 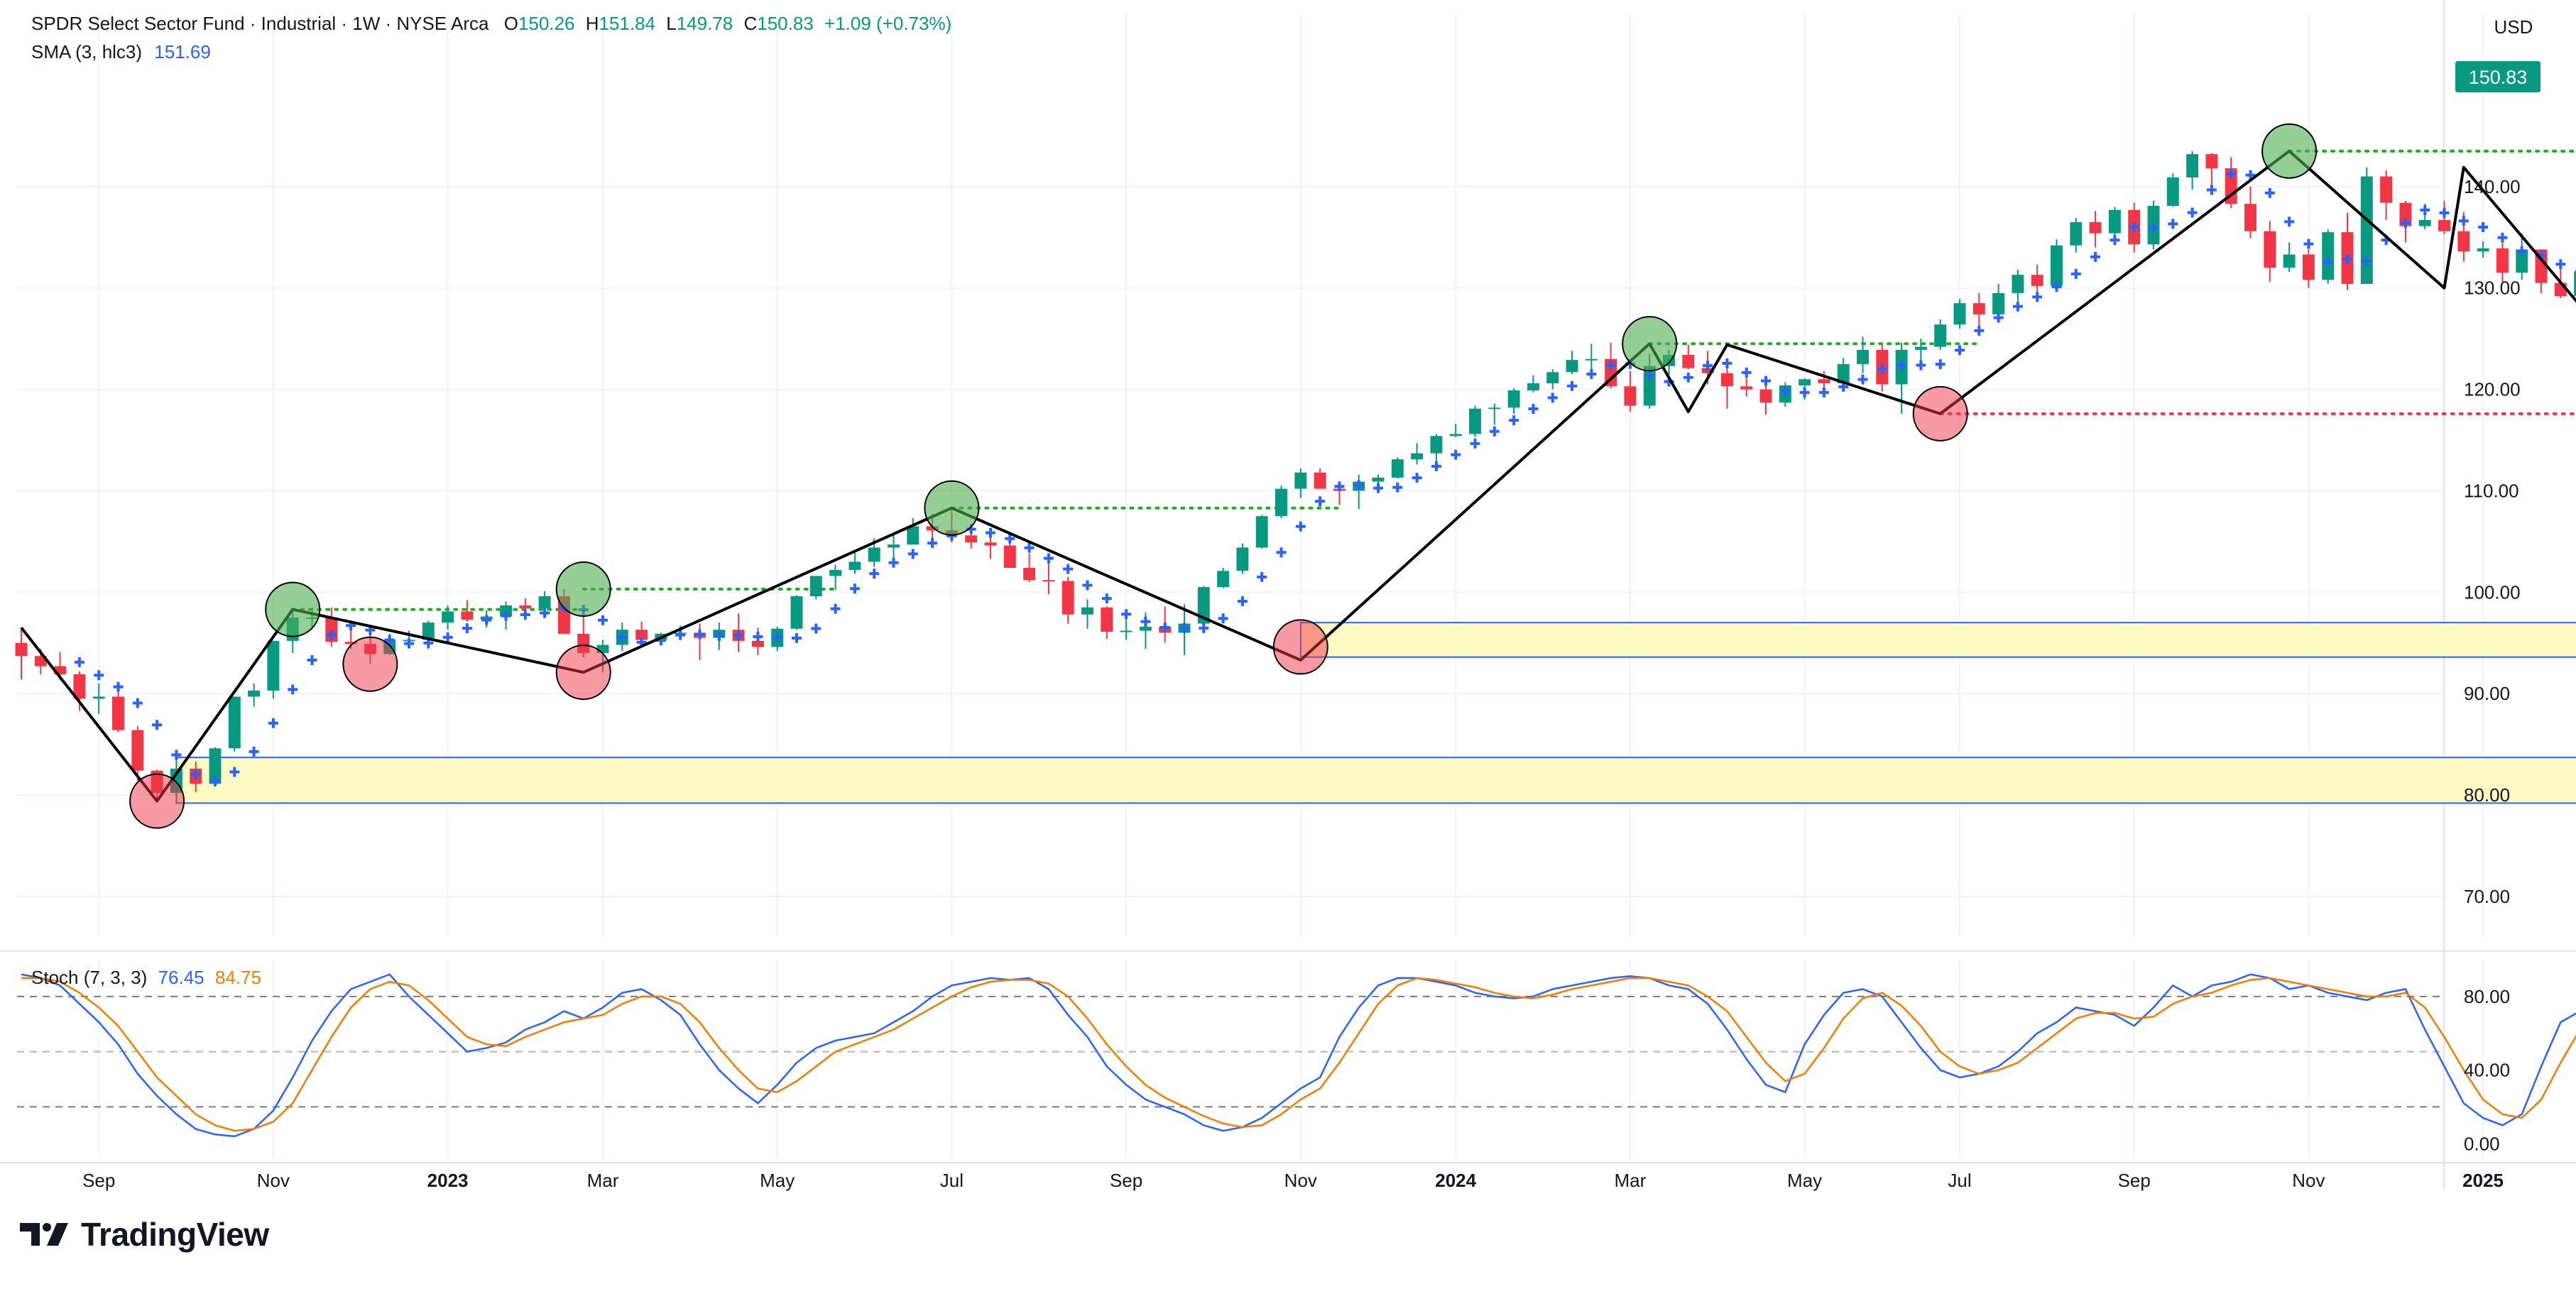 I want to click on swing-low-marker, so click(x=370, y=664).